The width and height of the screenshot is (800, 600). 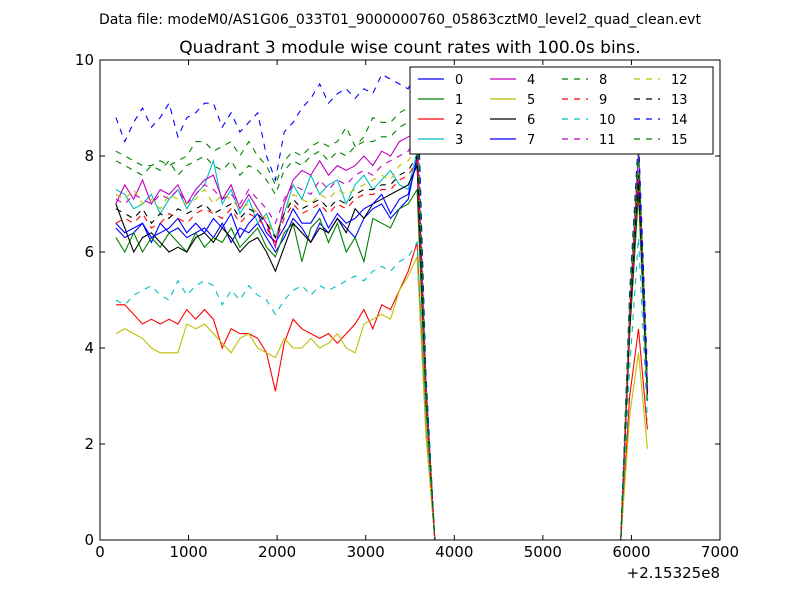 What do you see at coordinates (673, 573) in the screenshot?
I see `x-offset-label: +2.15325e8` at bounding box center [673, 573].